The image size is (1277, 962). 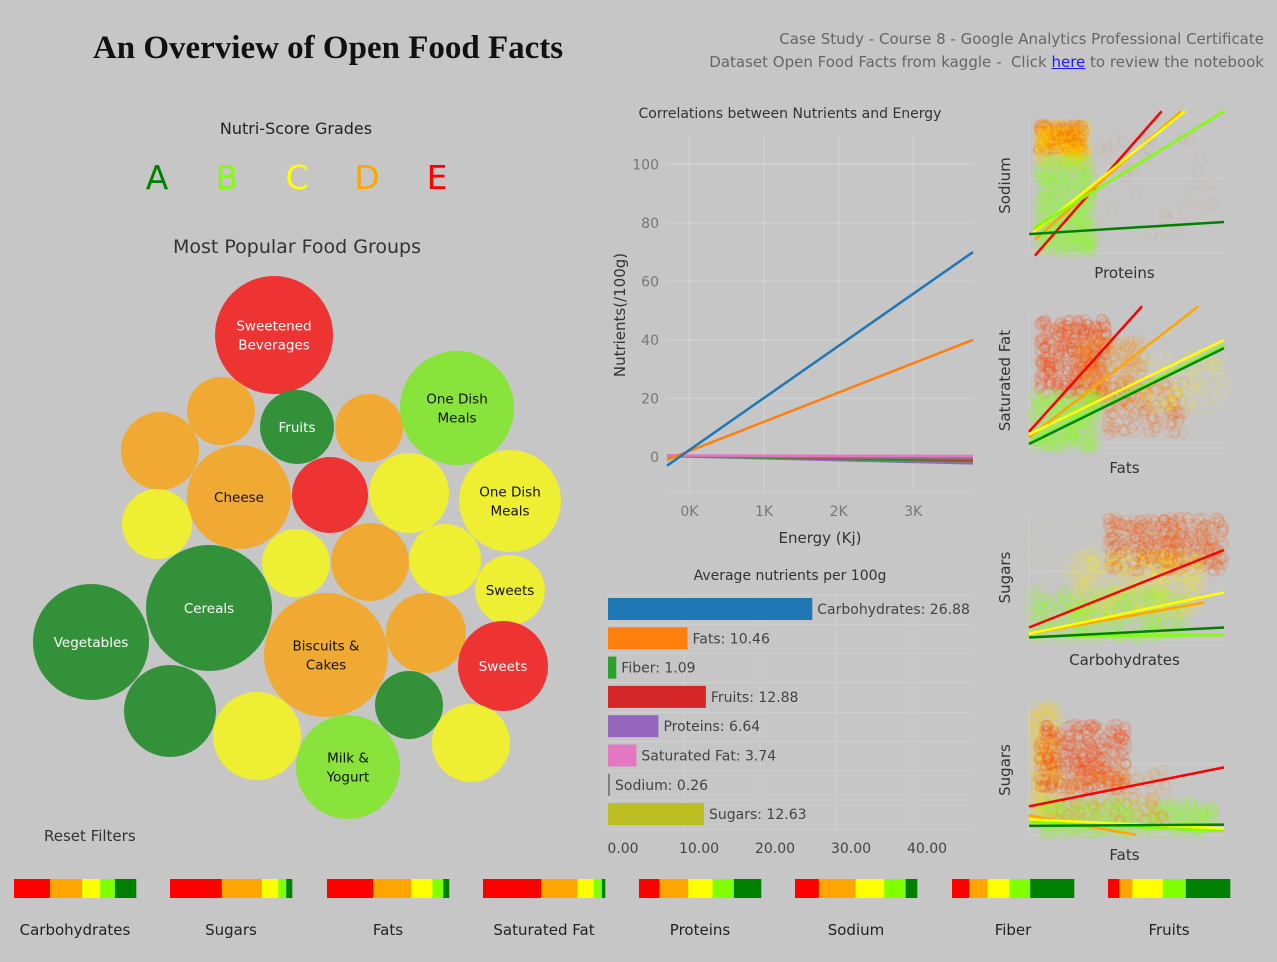 I want to click on food-group-bubble: Cheese, so click(x=239, y=497).